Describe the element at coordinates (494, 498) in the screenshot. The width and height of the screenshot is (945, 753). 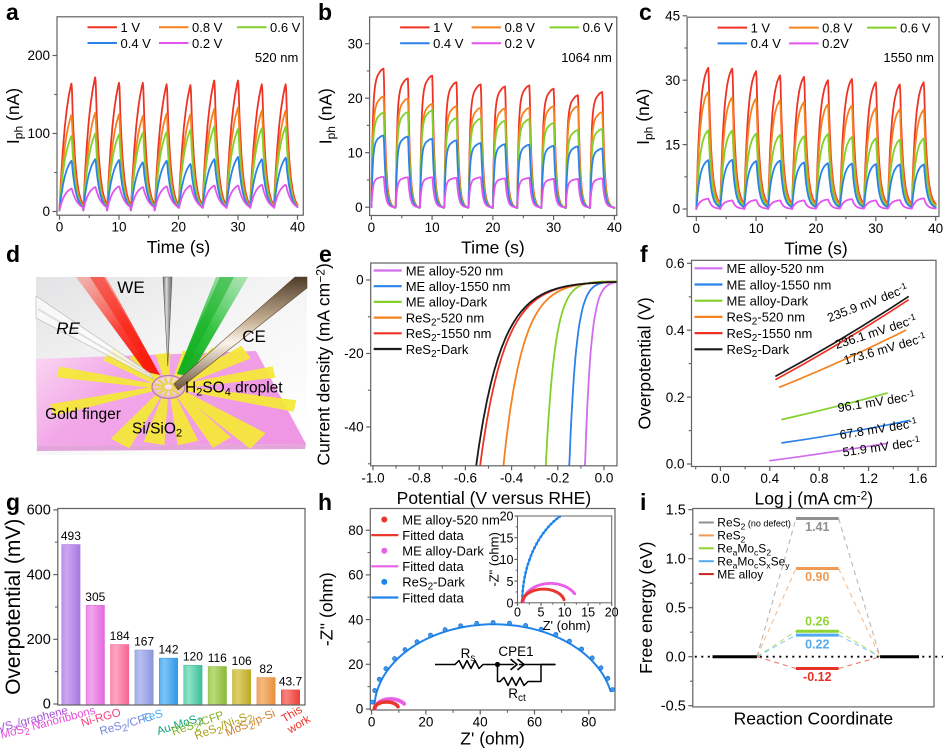
I see `svg-text: Potential (V versus RHE)` at that location.